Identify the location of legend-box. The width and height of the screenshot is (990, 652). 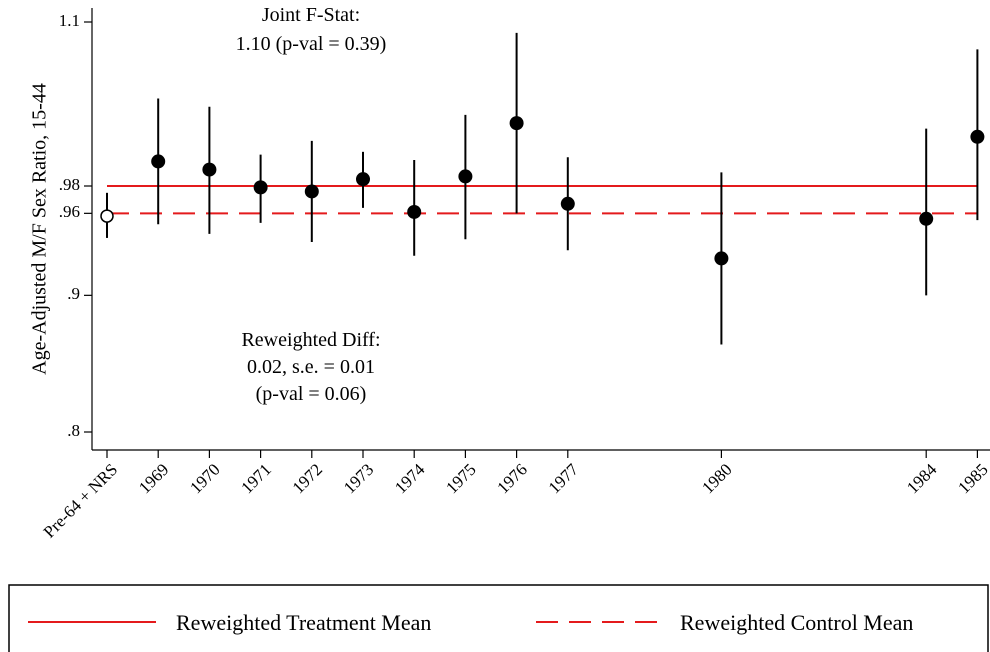
(498, 618).